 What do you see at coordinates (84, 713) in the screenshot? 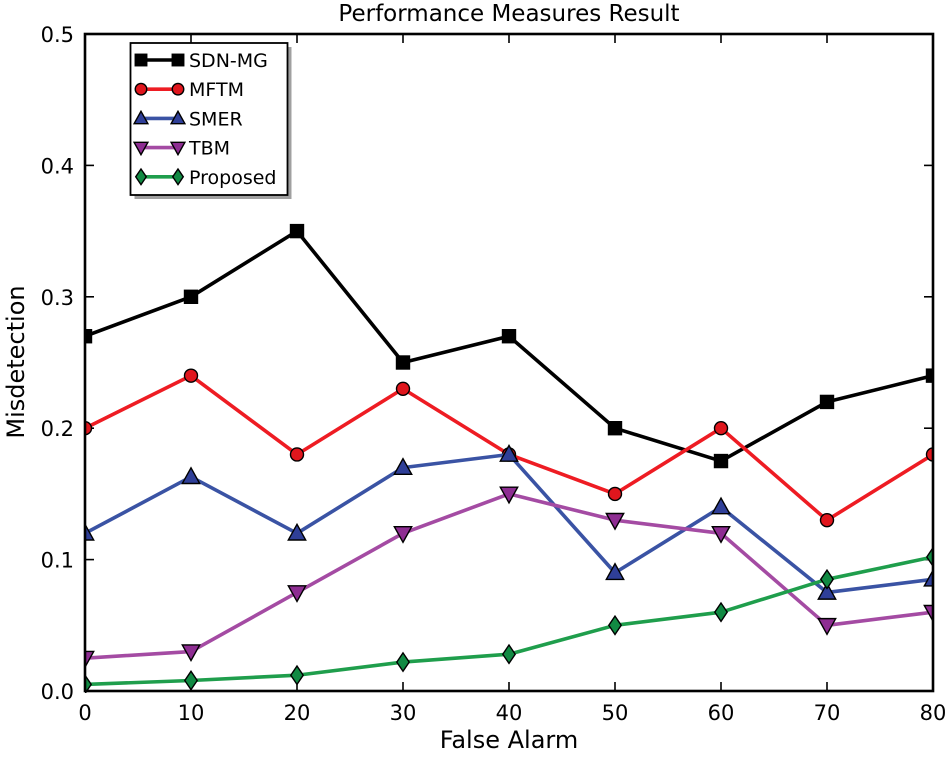
I see `x-tick-label: 0` at bounding box center [84, 713].